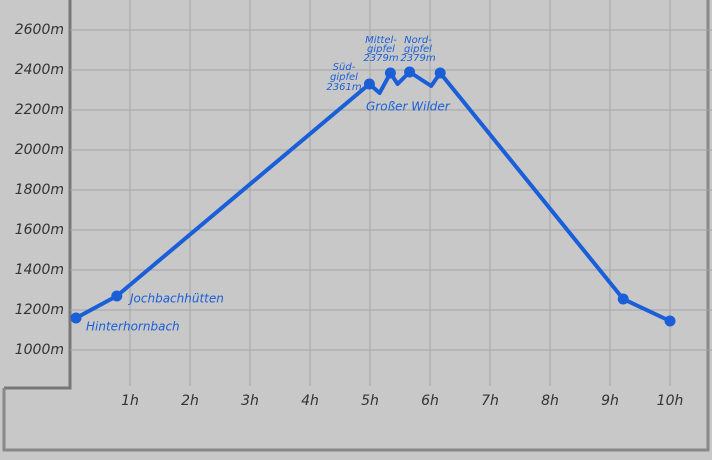 This screenshot has height=460, width=712. Describe the element at coordinates (370, 401) in the screenshot. I see `x-tick-label: 5h` at that location.